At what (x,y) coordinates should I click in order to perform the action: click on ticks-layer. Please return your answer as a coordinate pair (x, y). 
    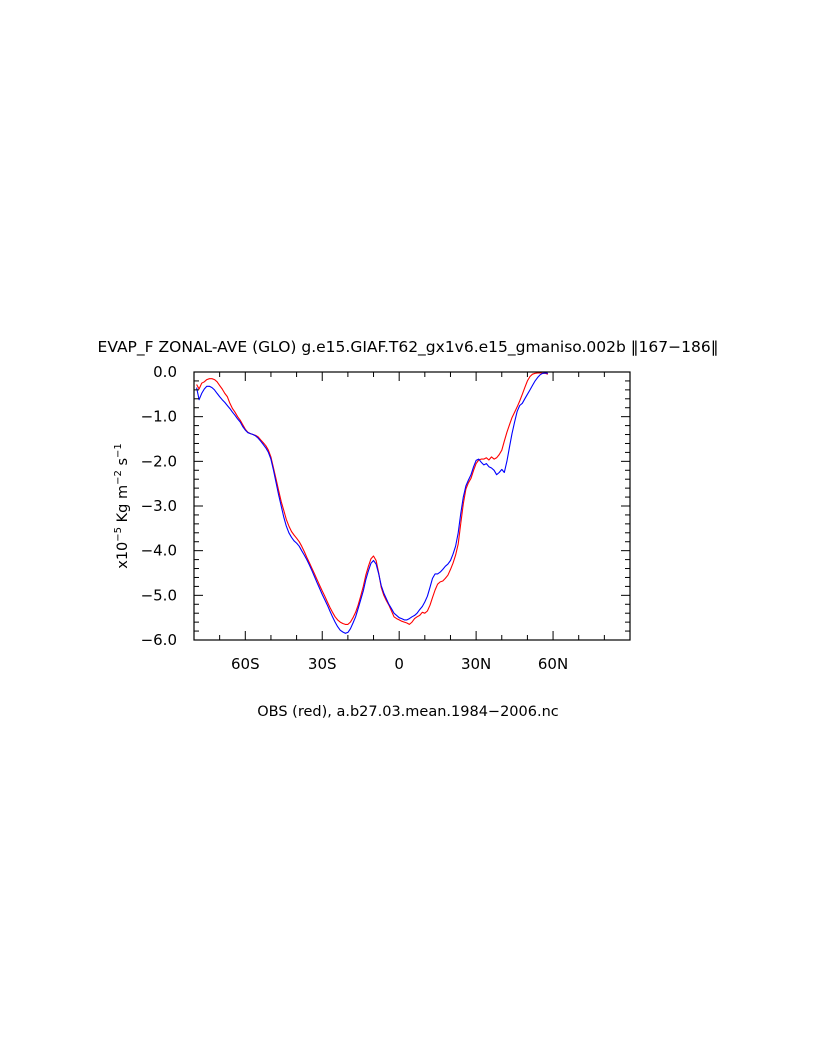
    Looking at the image, I should click on (412, 506).